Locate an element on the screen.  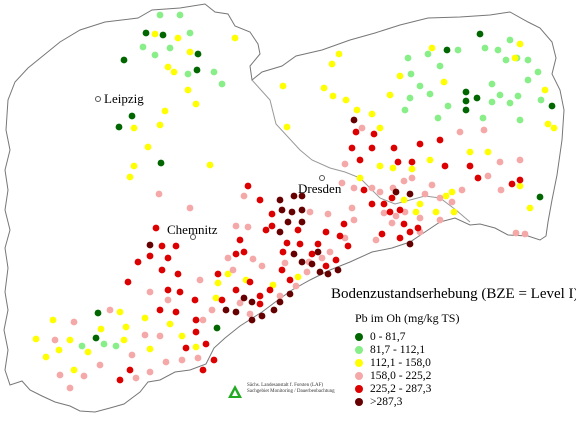
legend-label: 158,0 - 225,2 is located at coordinates (401, 375).